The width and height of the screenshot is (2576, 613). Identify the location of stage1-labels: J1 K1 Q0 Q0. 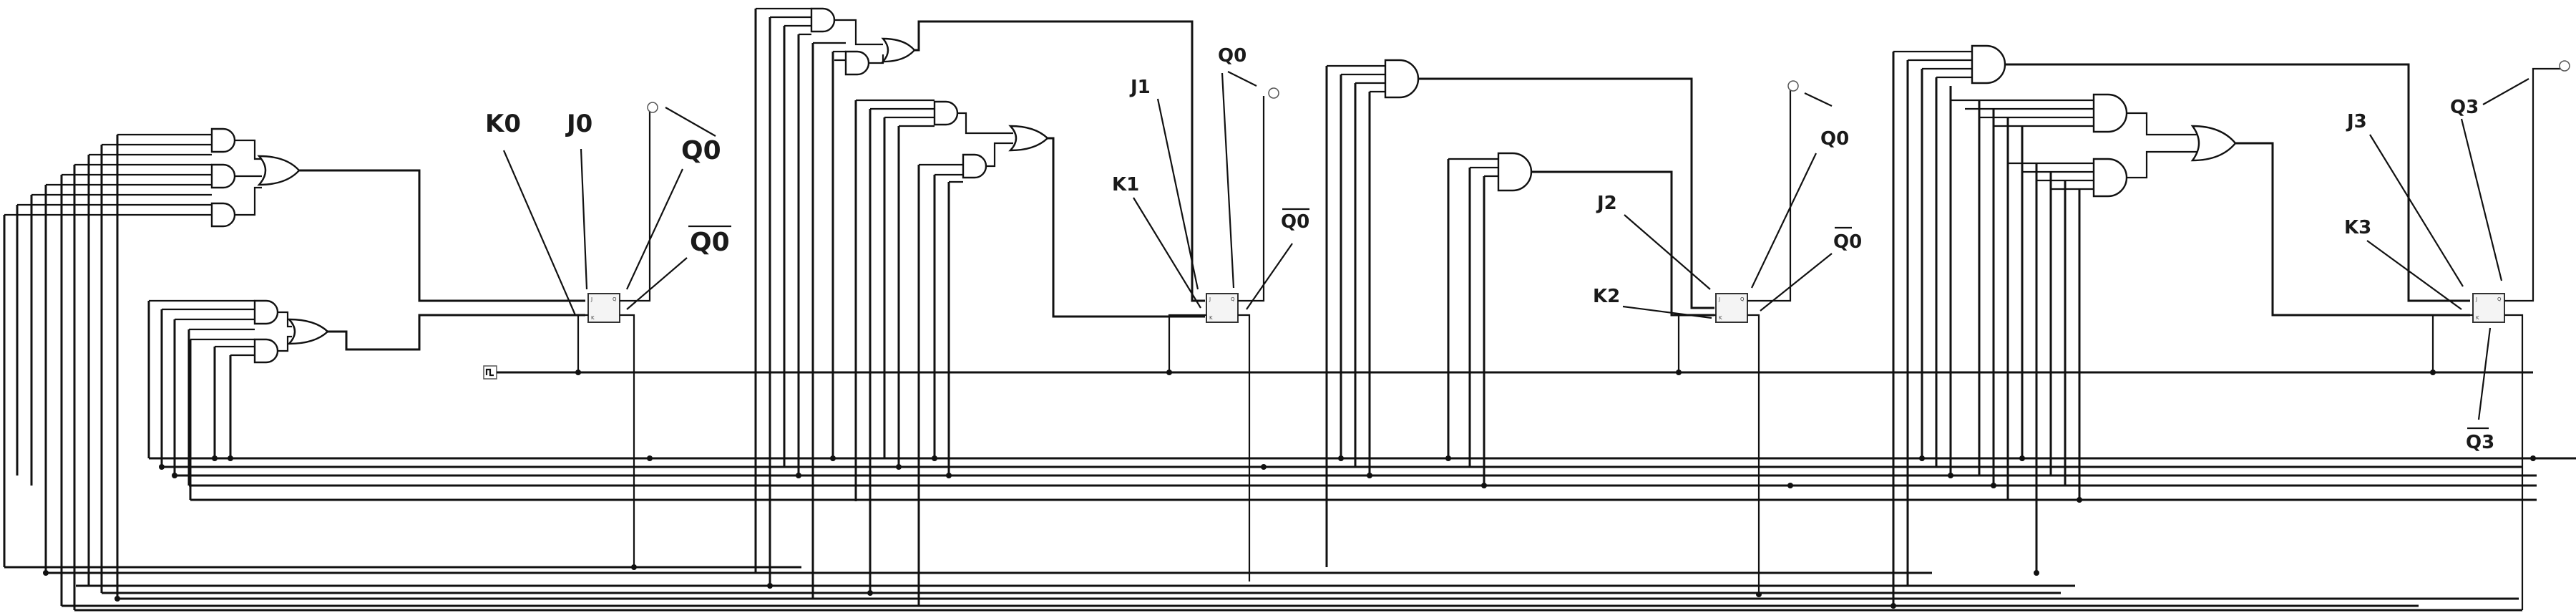
(1210, 177).